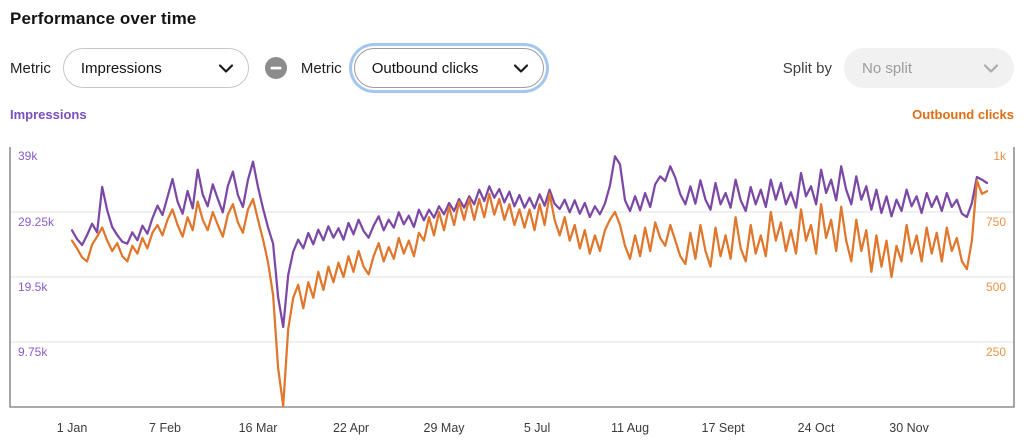 Image resolution: width=1024 pixels, height=441 pixels. Describe the element at coordinates (258, 428) in the screenshot. I see `x-axis-tick: 16 Mar` at that location.